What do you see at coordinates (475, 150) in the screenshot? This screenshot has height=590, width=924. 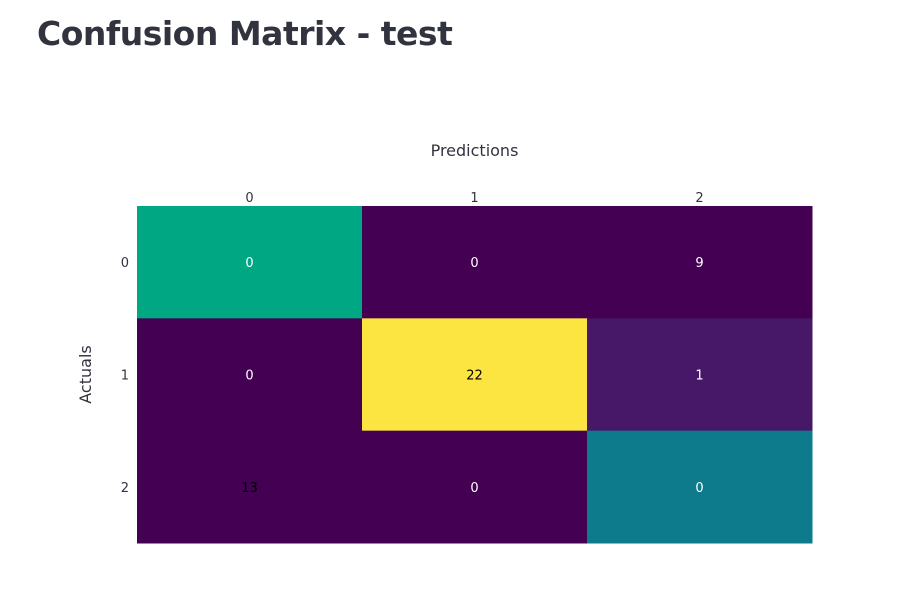 I see `x-axis-title: Predictions` at bounding box center [475, 150].